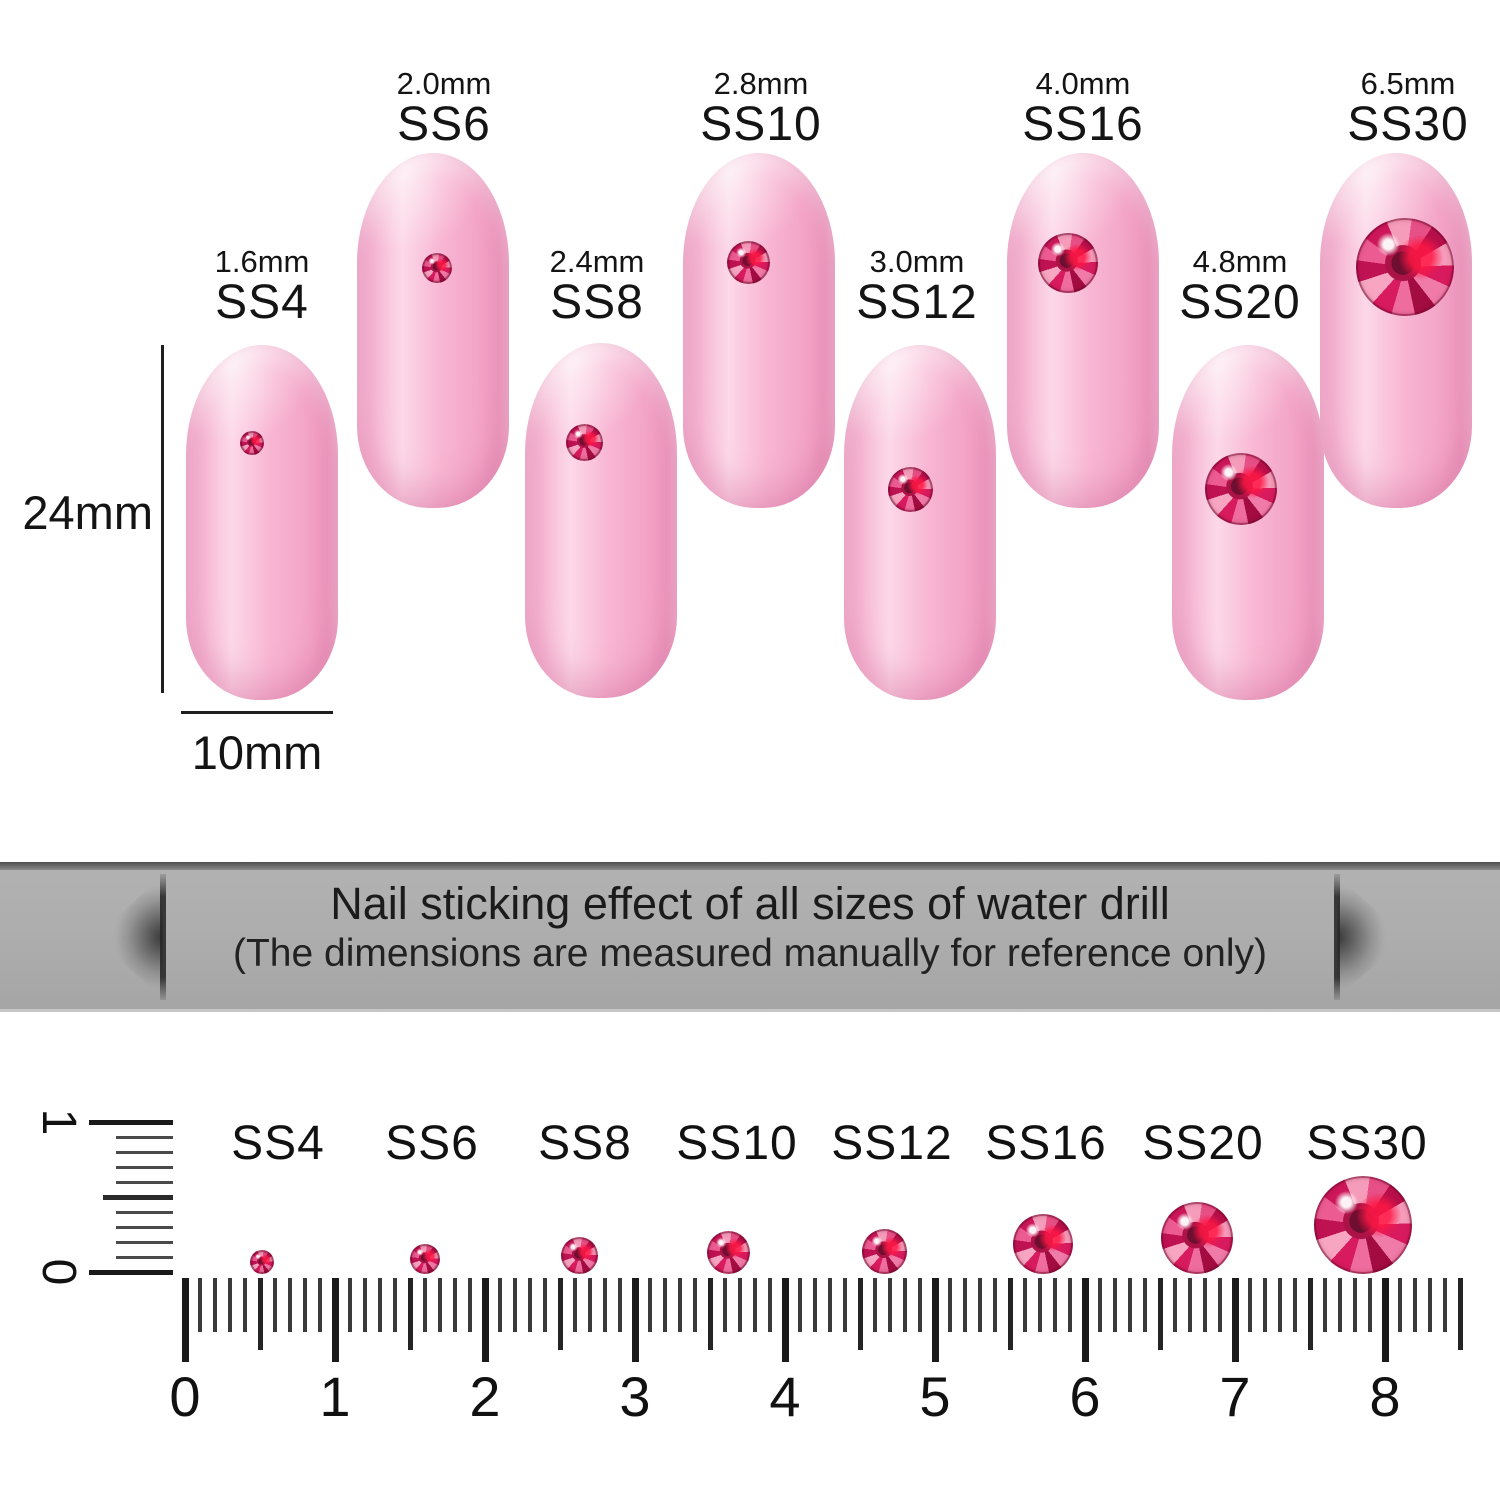 The image size is (1500, 1500). I want to click on ruler-gem-ss8, so click(579, 1255).